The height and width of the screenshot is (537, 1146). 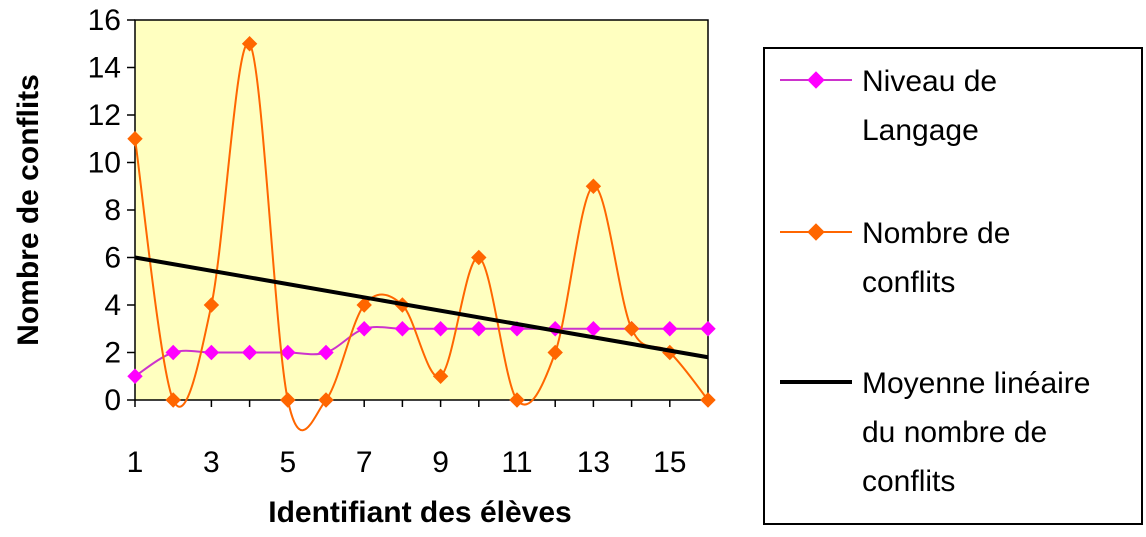 I want to click on x-tick-label: 9, so click(x=440, y=462).